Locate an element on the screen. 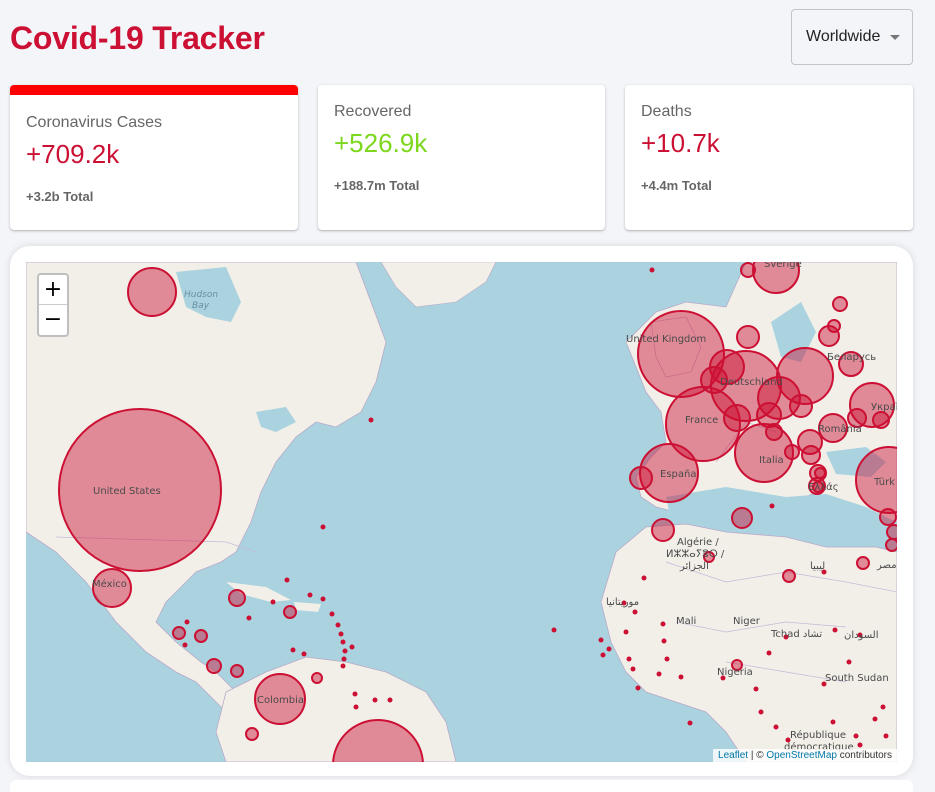 This screenshot has width=935, height=792. dot-kenya is located at coordinates (886, 736).